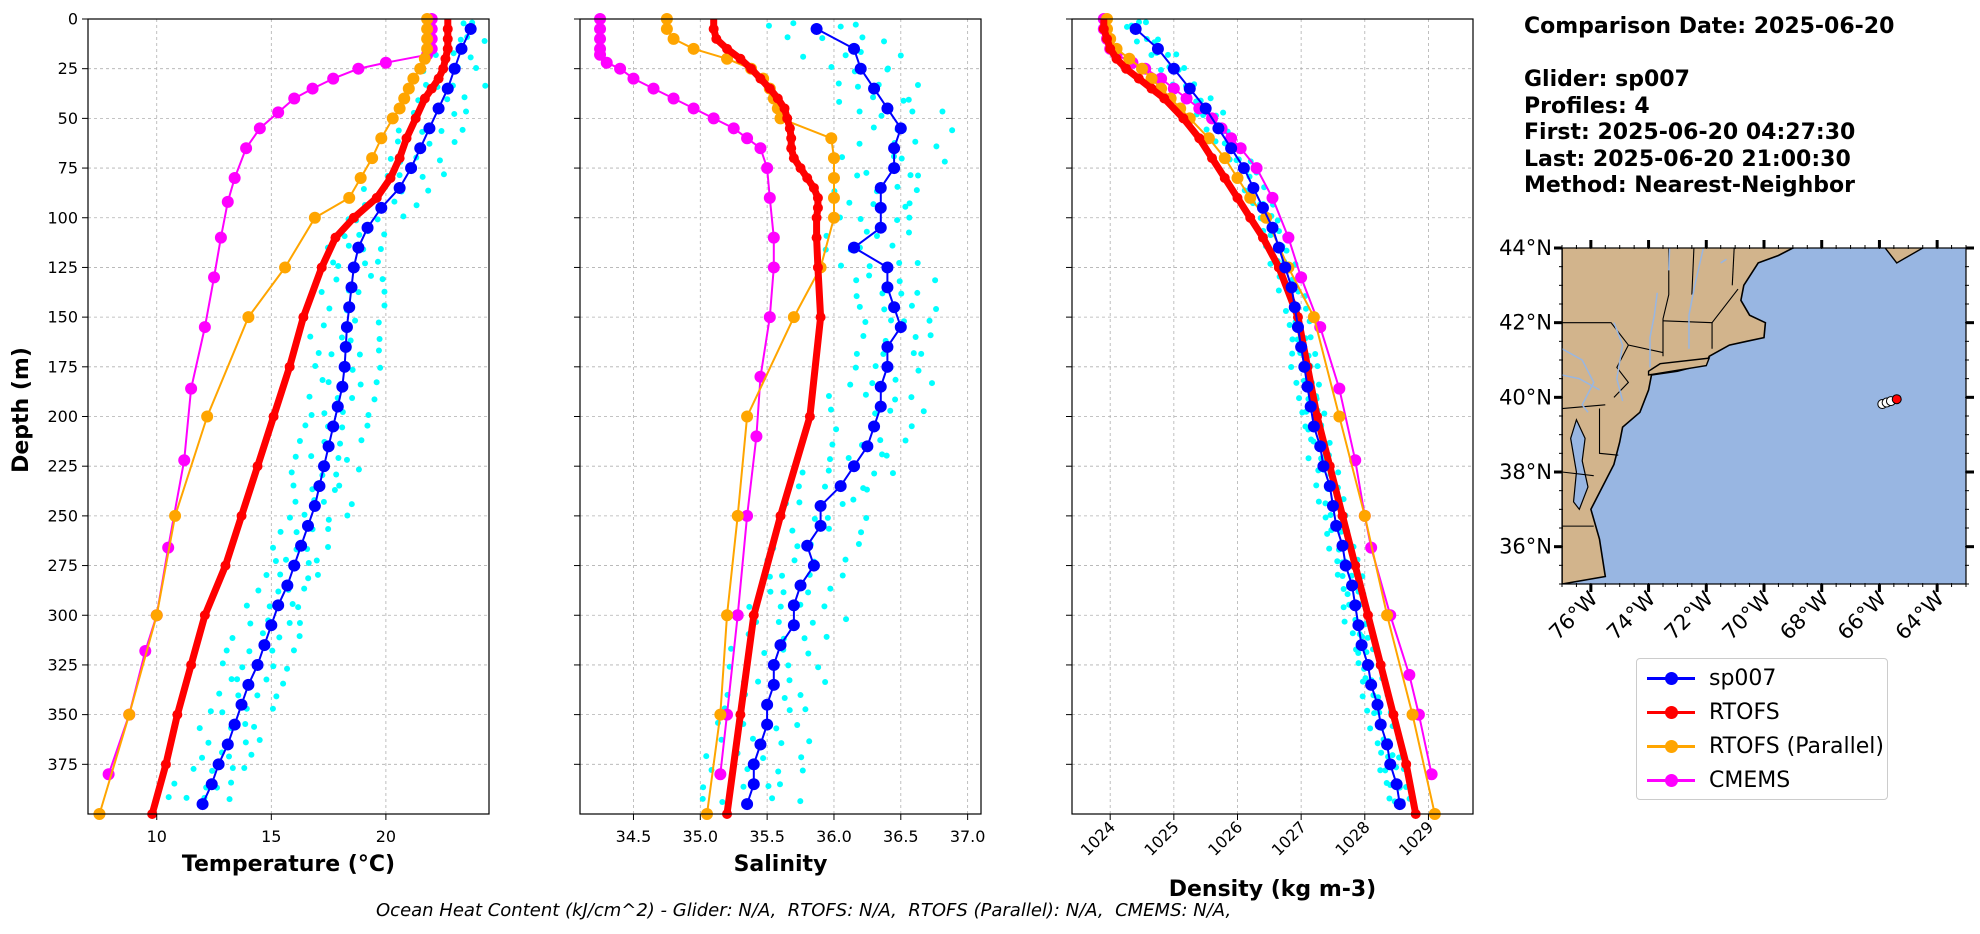 The height and width of the screenshot is (934, 1980). What do you see at coordinates (901, 836) in the screenshot?
I see `x-tick-label: 36.5` at bounding box center [901, 836].